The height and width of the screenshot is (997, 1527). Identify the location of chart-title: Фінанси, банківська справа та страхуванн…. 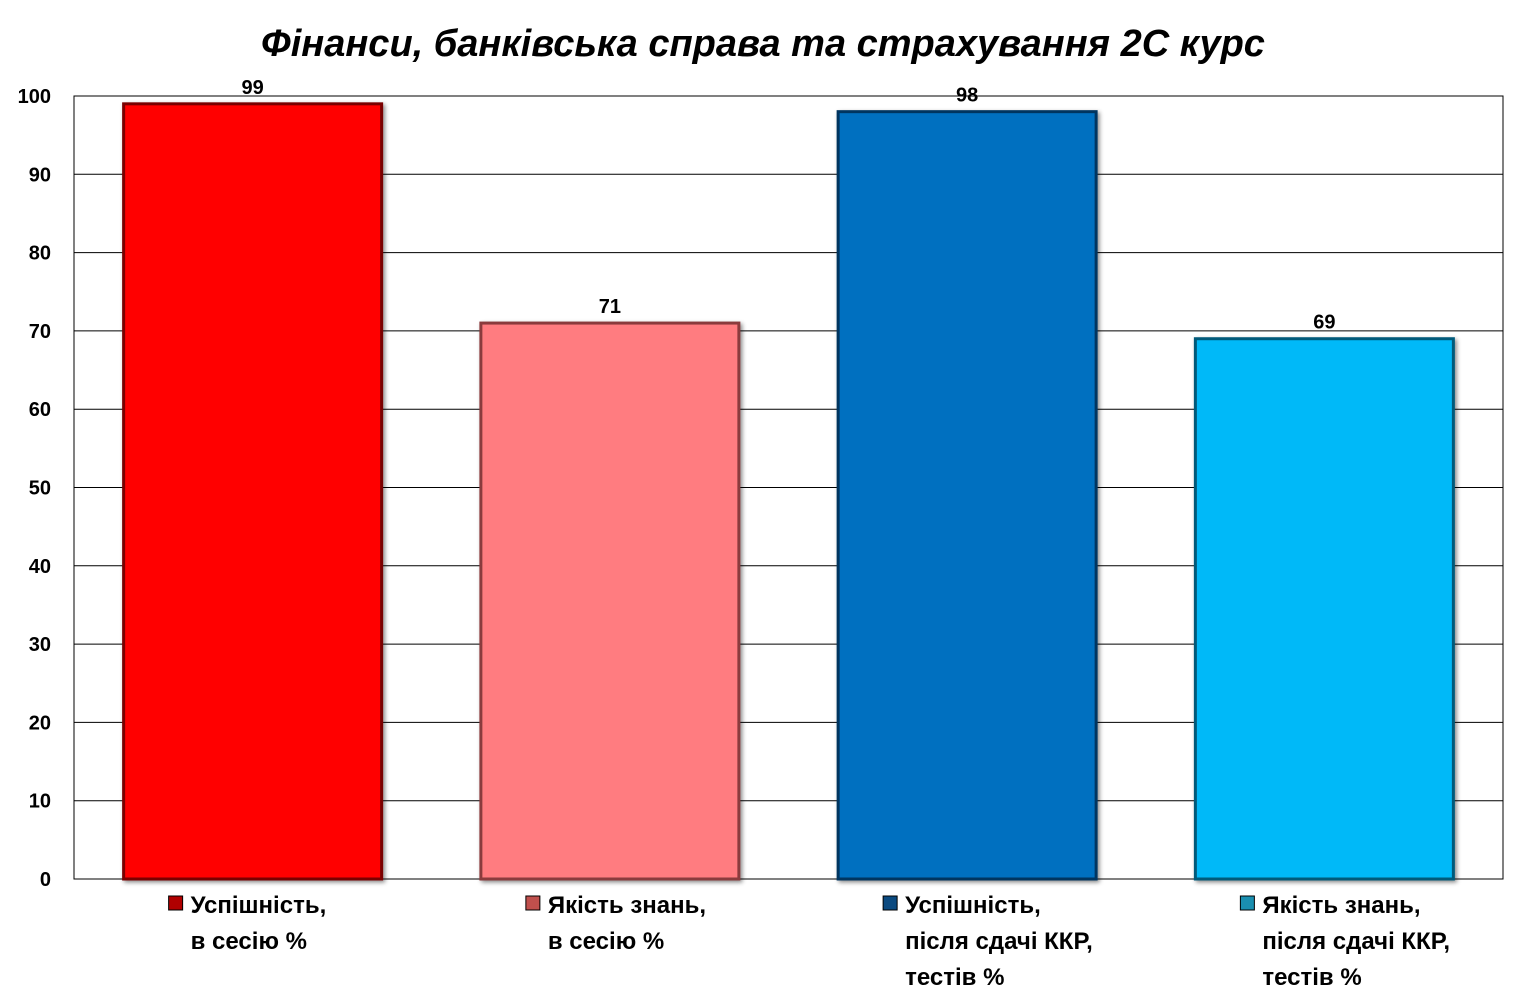
(763, 44).